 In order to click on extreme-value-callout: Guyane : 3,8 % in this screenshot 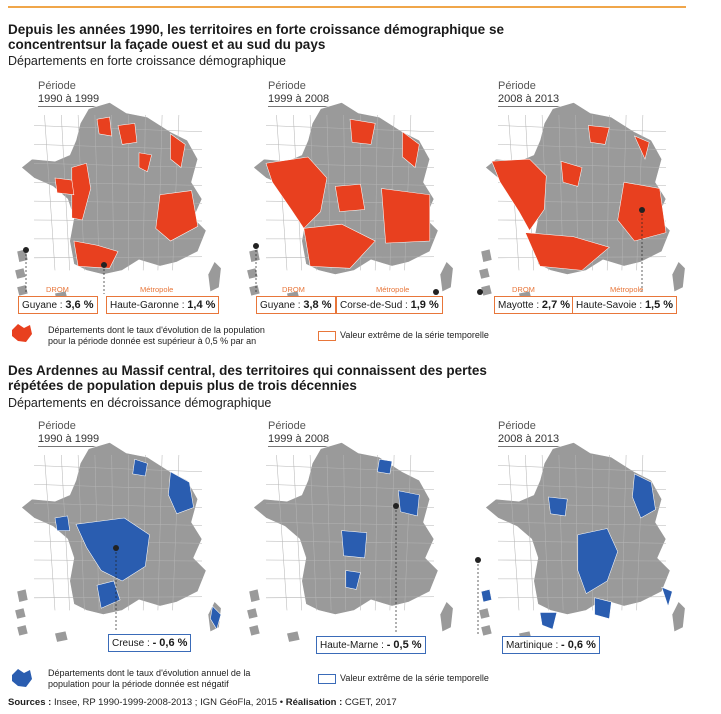, I will do `click(296, 305)`.